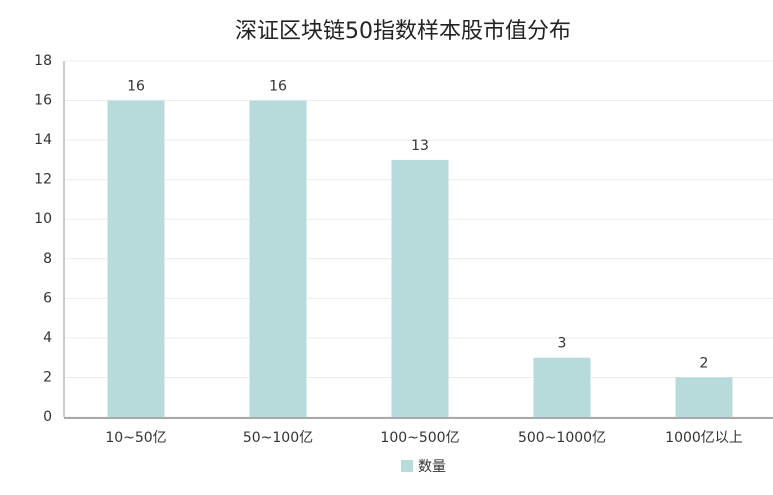 Image resolution: width=773 pixels, height=495 pixels. I want to click on y-tick-label: 0, so click(47, 417).